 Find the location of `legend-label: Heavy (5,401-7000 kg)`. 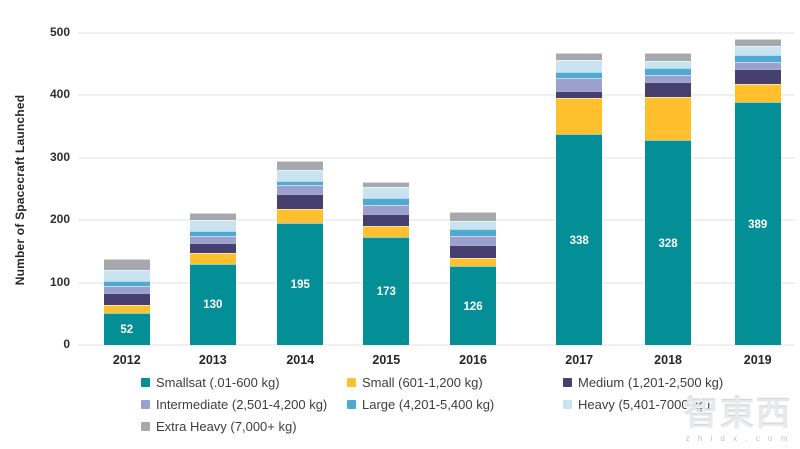

legend-label: Heavy (5,401-7000 kg) is located at coordinates (644, 404).